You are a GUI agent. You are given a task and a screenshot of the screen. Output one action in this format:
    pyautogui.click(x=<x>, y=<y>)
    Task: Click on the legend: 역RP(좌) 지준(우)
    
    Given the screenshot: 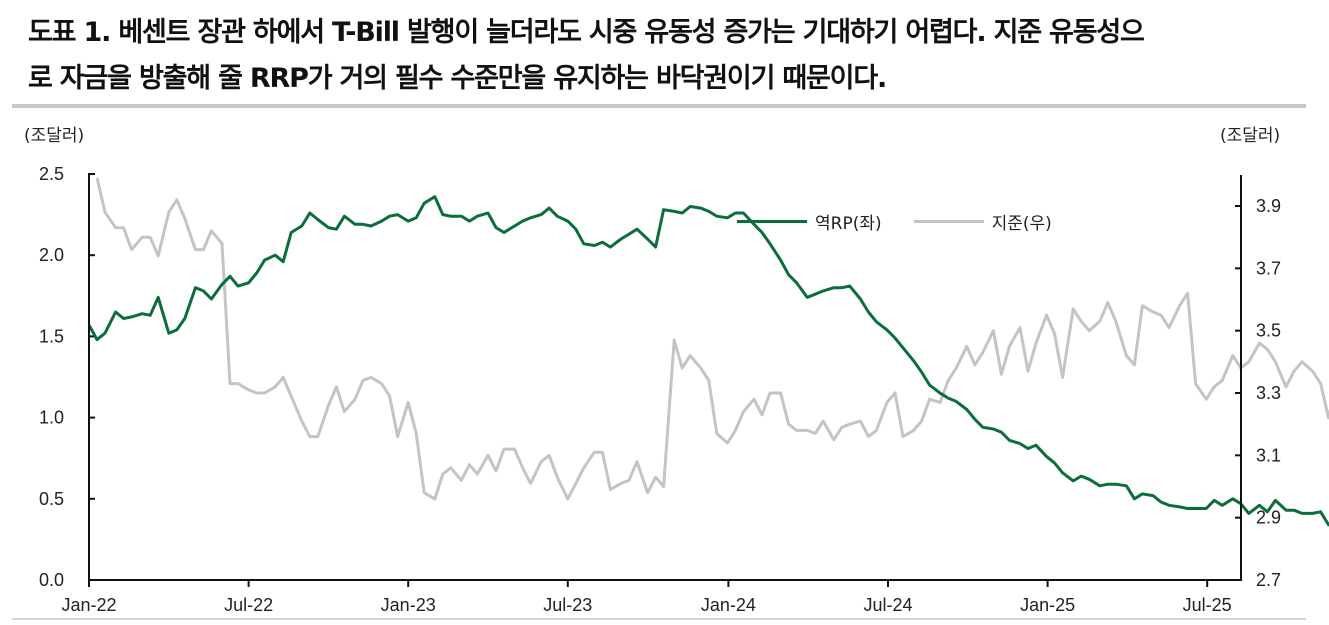 What is the action you would take?
    pyautogui.click(x=910, y=221)
    